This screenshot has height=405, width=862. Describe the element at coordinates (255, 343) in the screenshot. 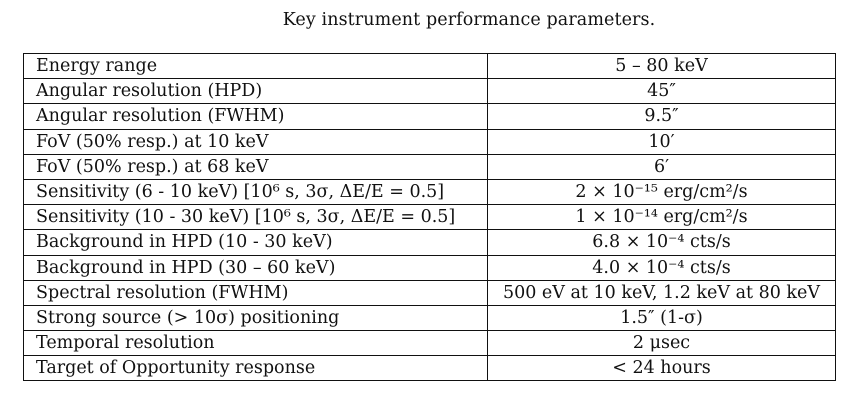

I see `parameter-cell: Temporal resolution` at that location.